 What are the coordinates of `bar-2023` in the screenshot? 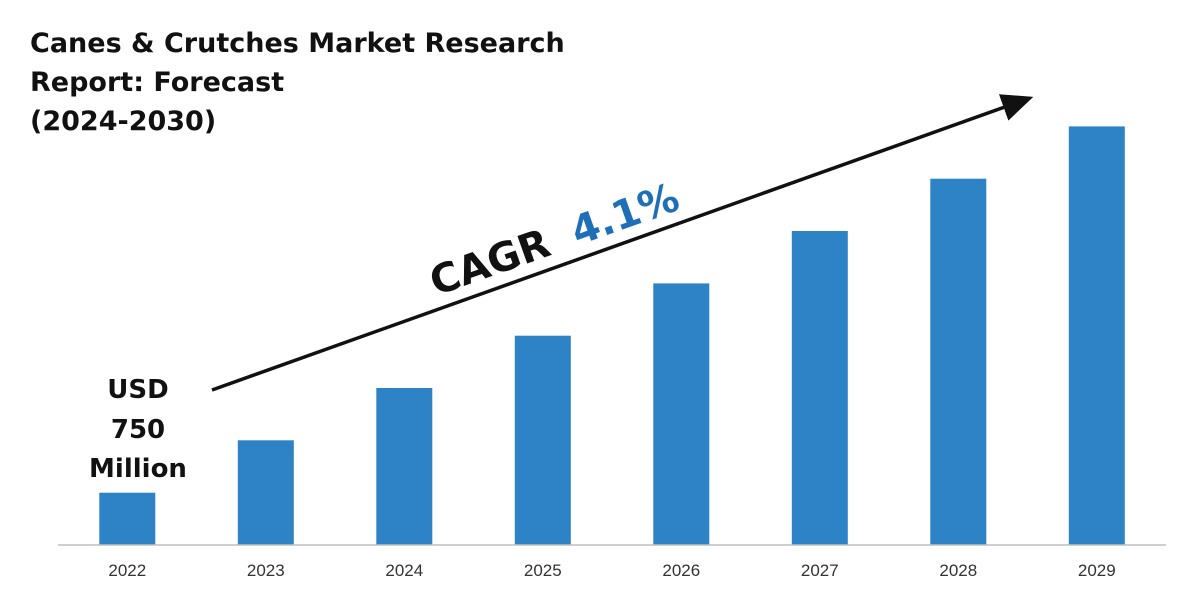 It's located at (265, 492).